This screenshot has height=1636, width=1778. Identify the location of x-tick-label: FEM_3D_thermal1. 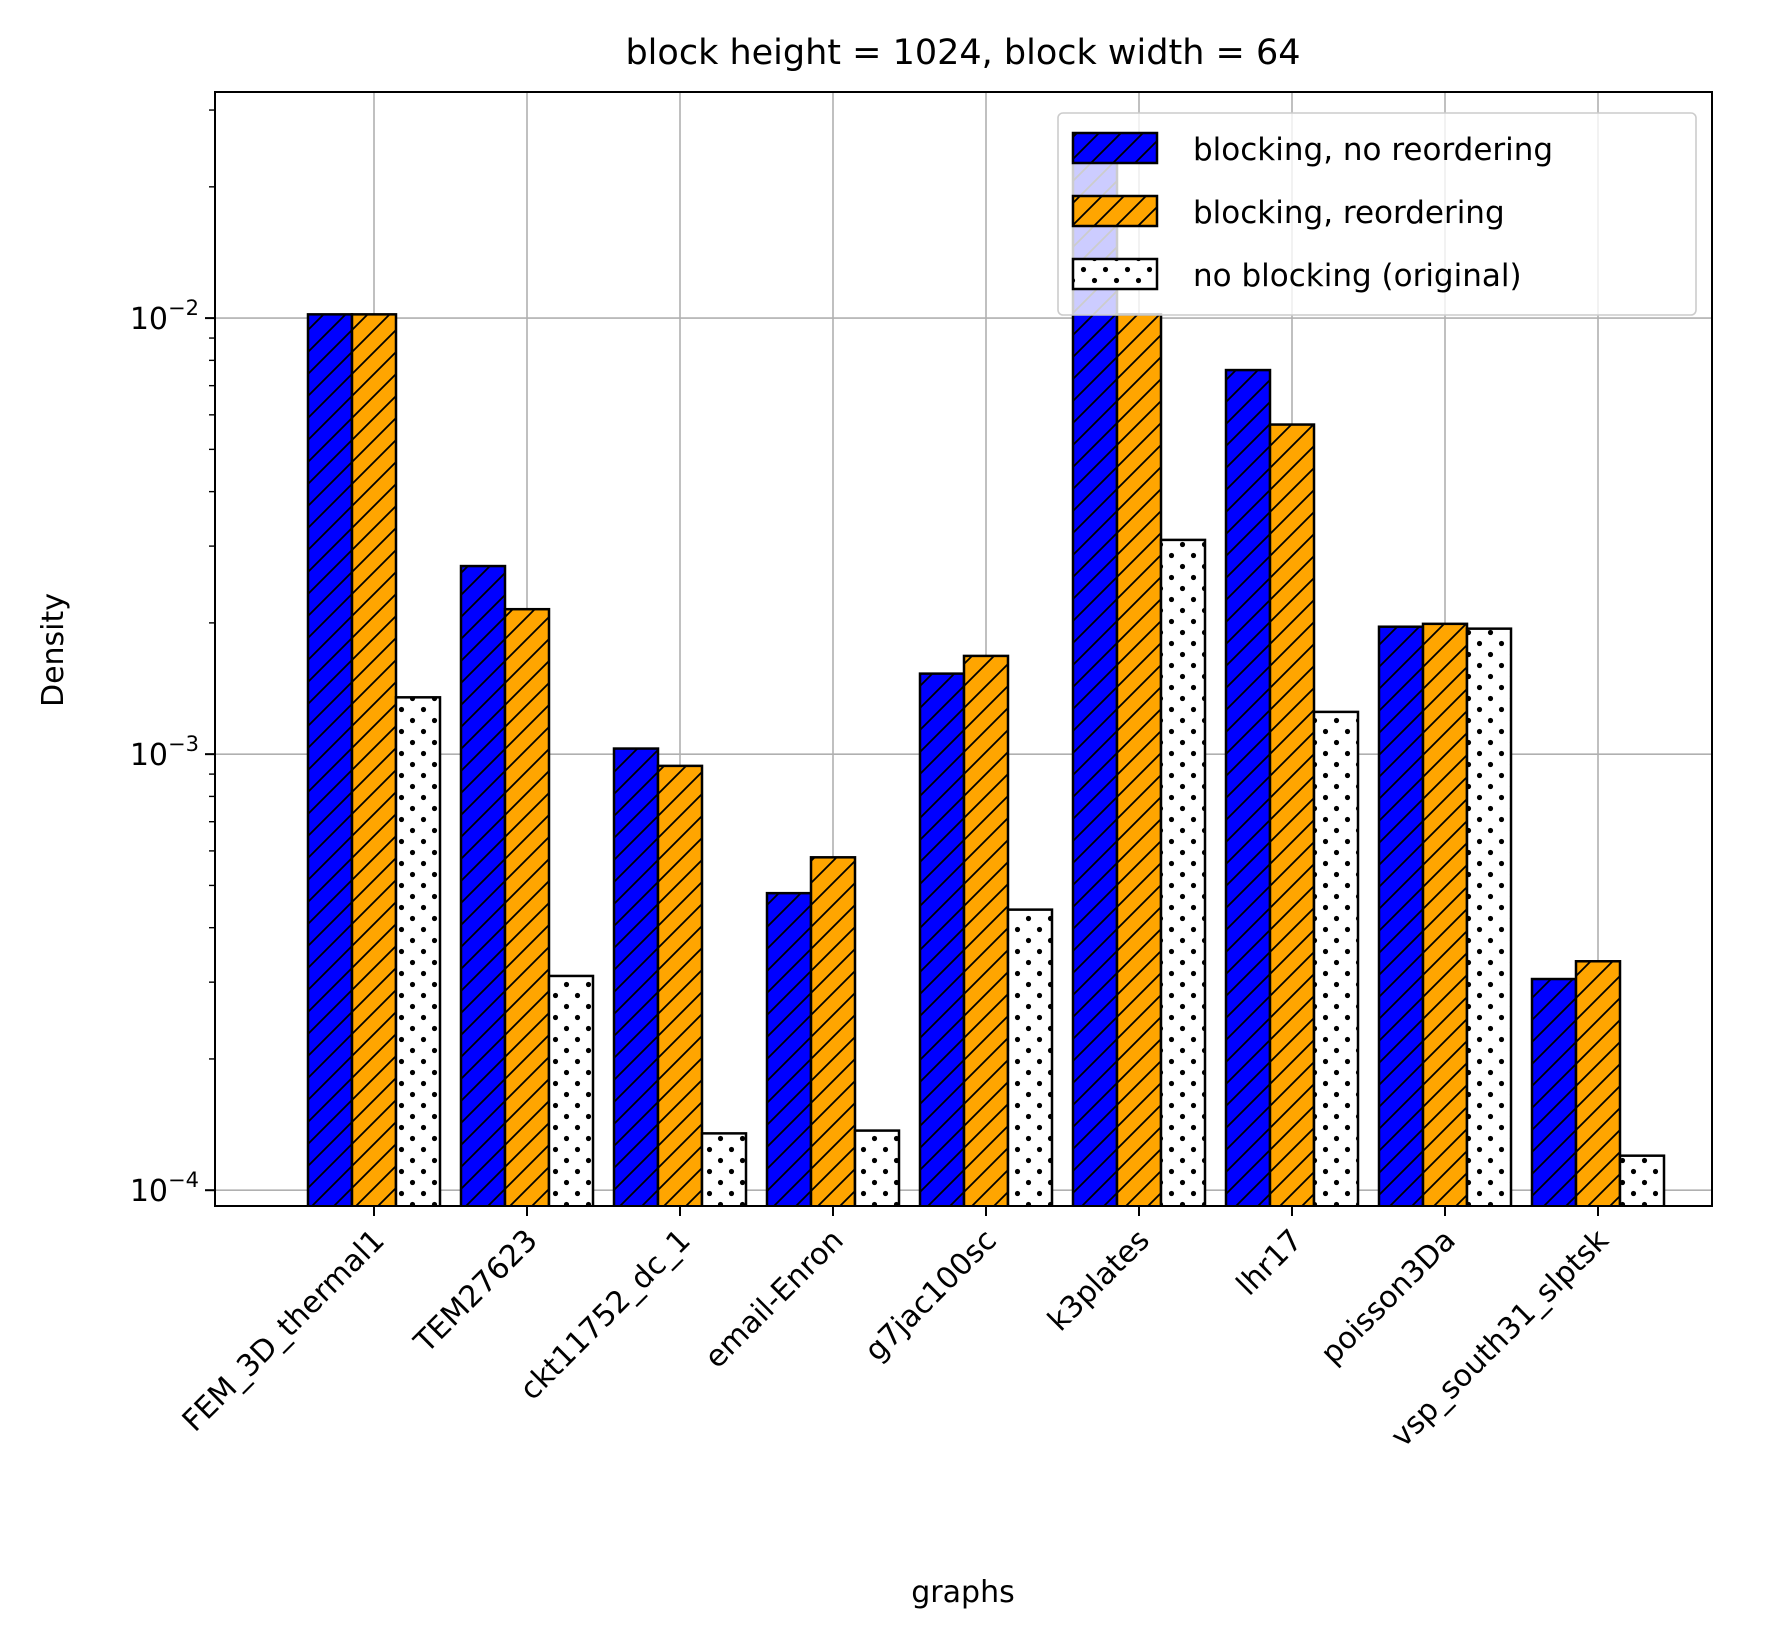
(284, 1331).